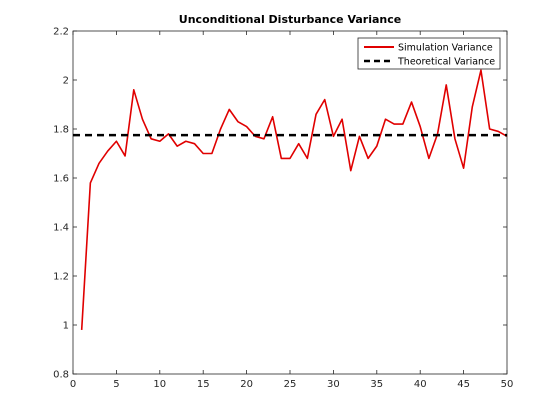  Describe the element at coordinates (61, 375) in the screenshot. I see `y-tick-label: 0.8` at that location.